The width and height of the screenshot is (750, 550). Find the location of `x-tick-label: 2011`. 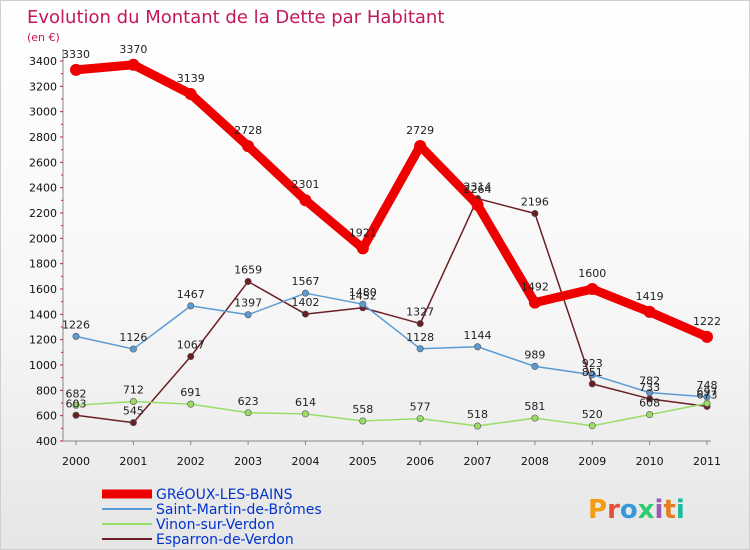

x-tick-label: 2011 is located at coordinates (707, 461).